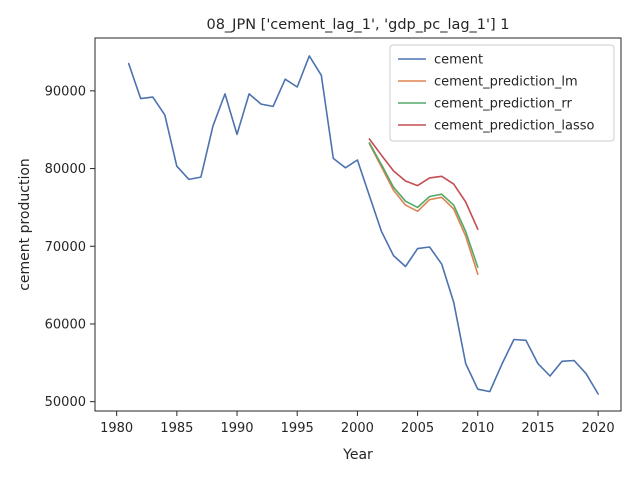  What do you see at coordinates (236, 428) in the screenshot?
I see `x-tick-label: 1990` at bounding box center [236, 428].